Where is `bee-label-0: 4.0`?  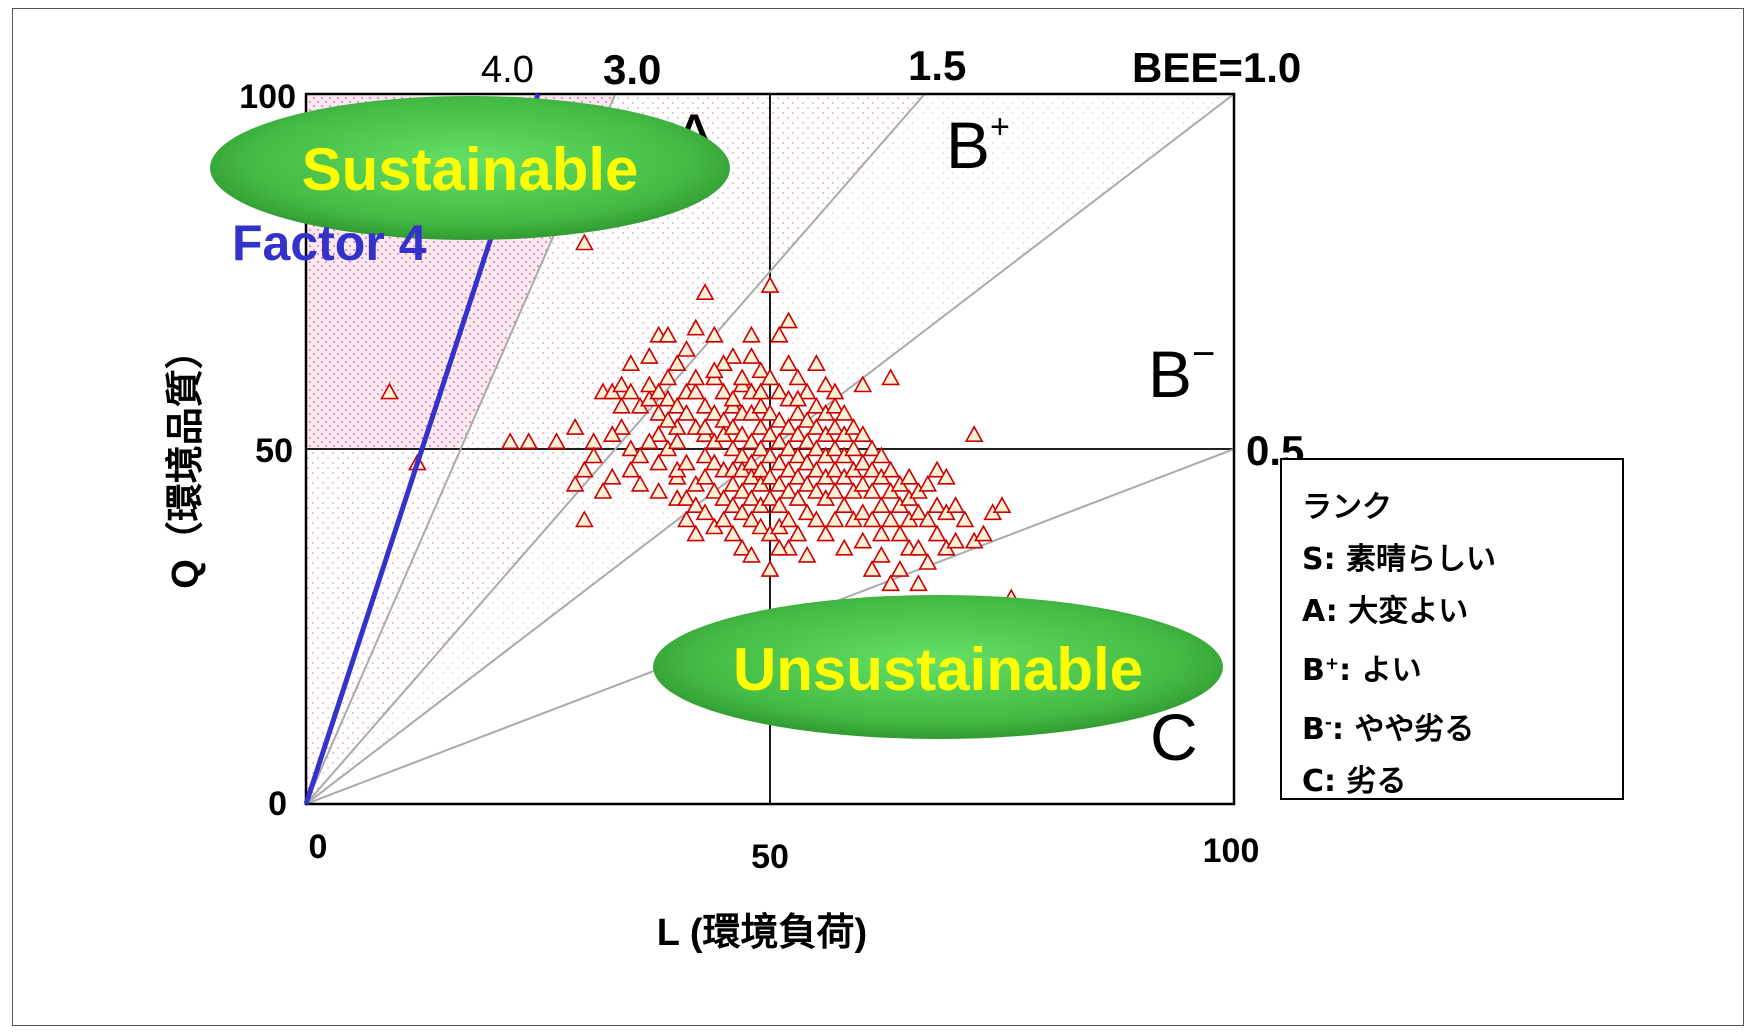 bee-label-0: 4.0 is located at coordinates (507, 70).